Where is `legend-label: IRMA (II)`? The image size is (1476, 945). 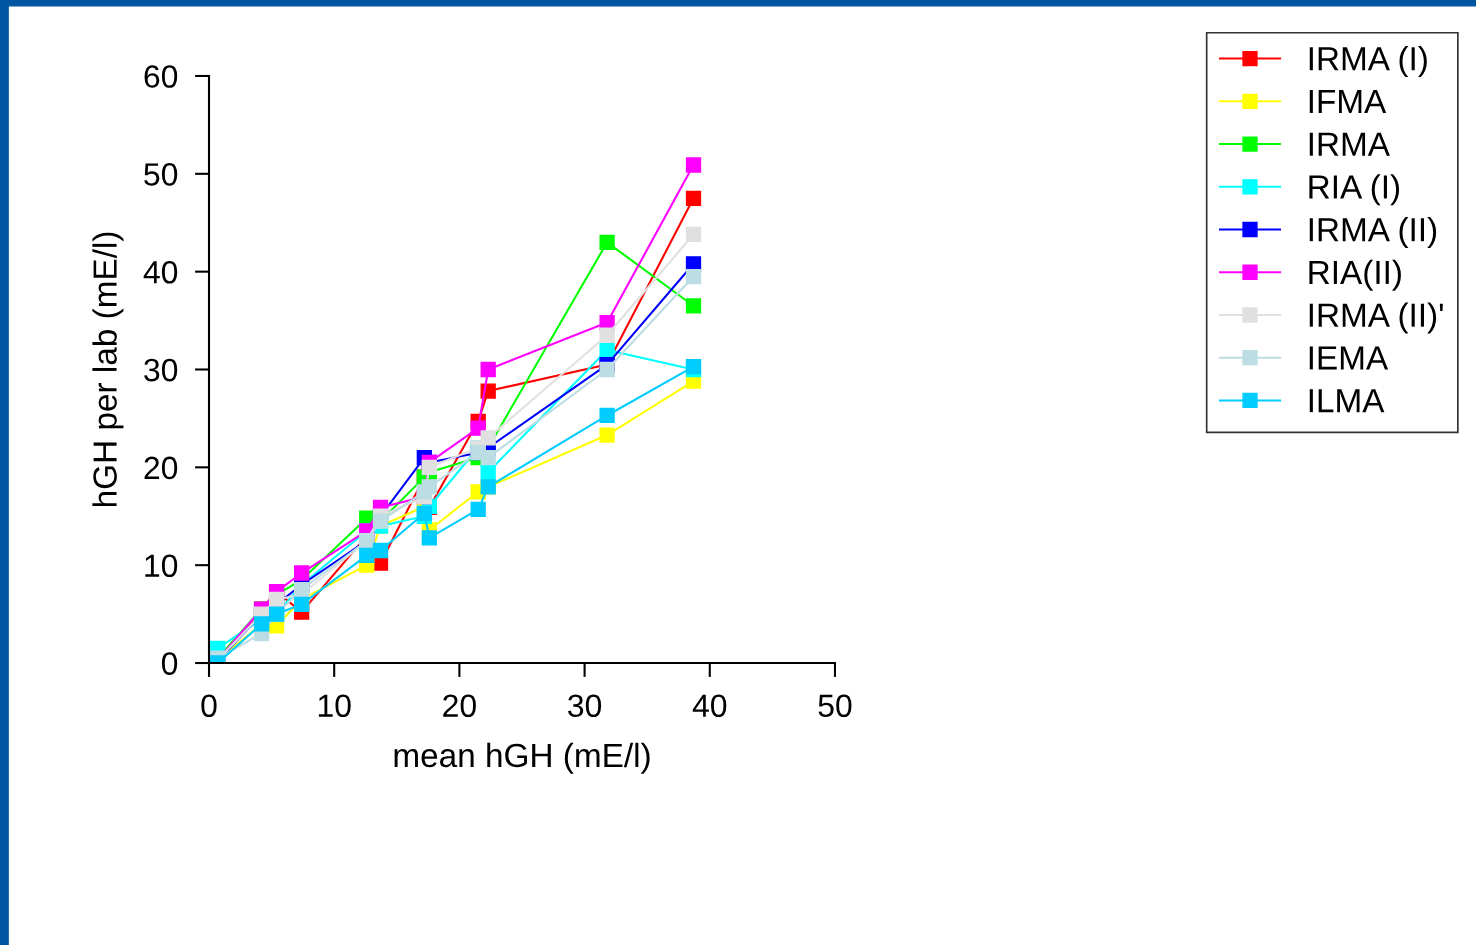 legend-label: IRMA (II) is located at coordinates (1373, 233).